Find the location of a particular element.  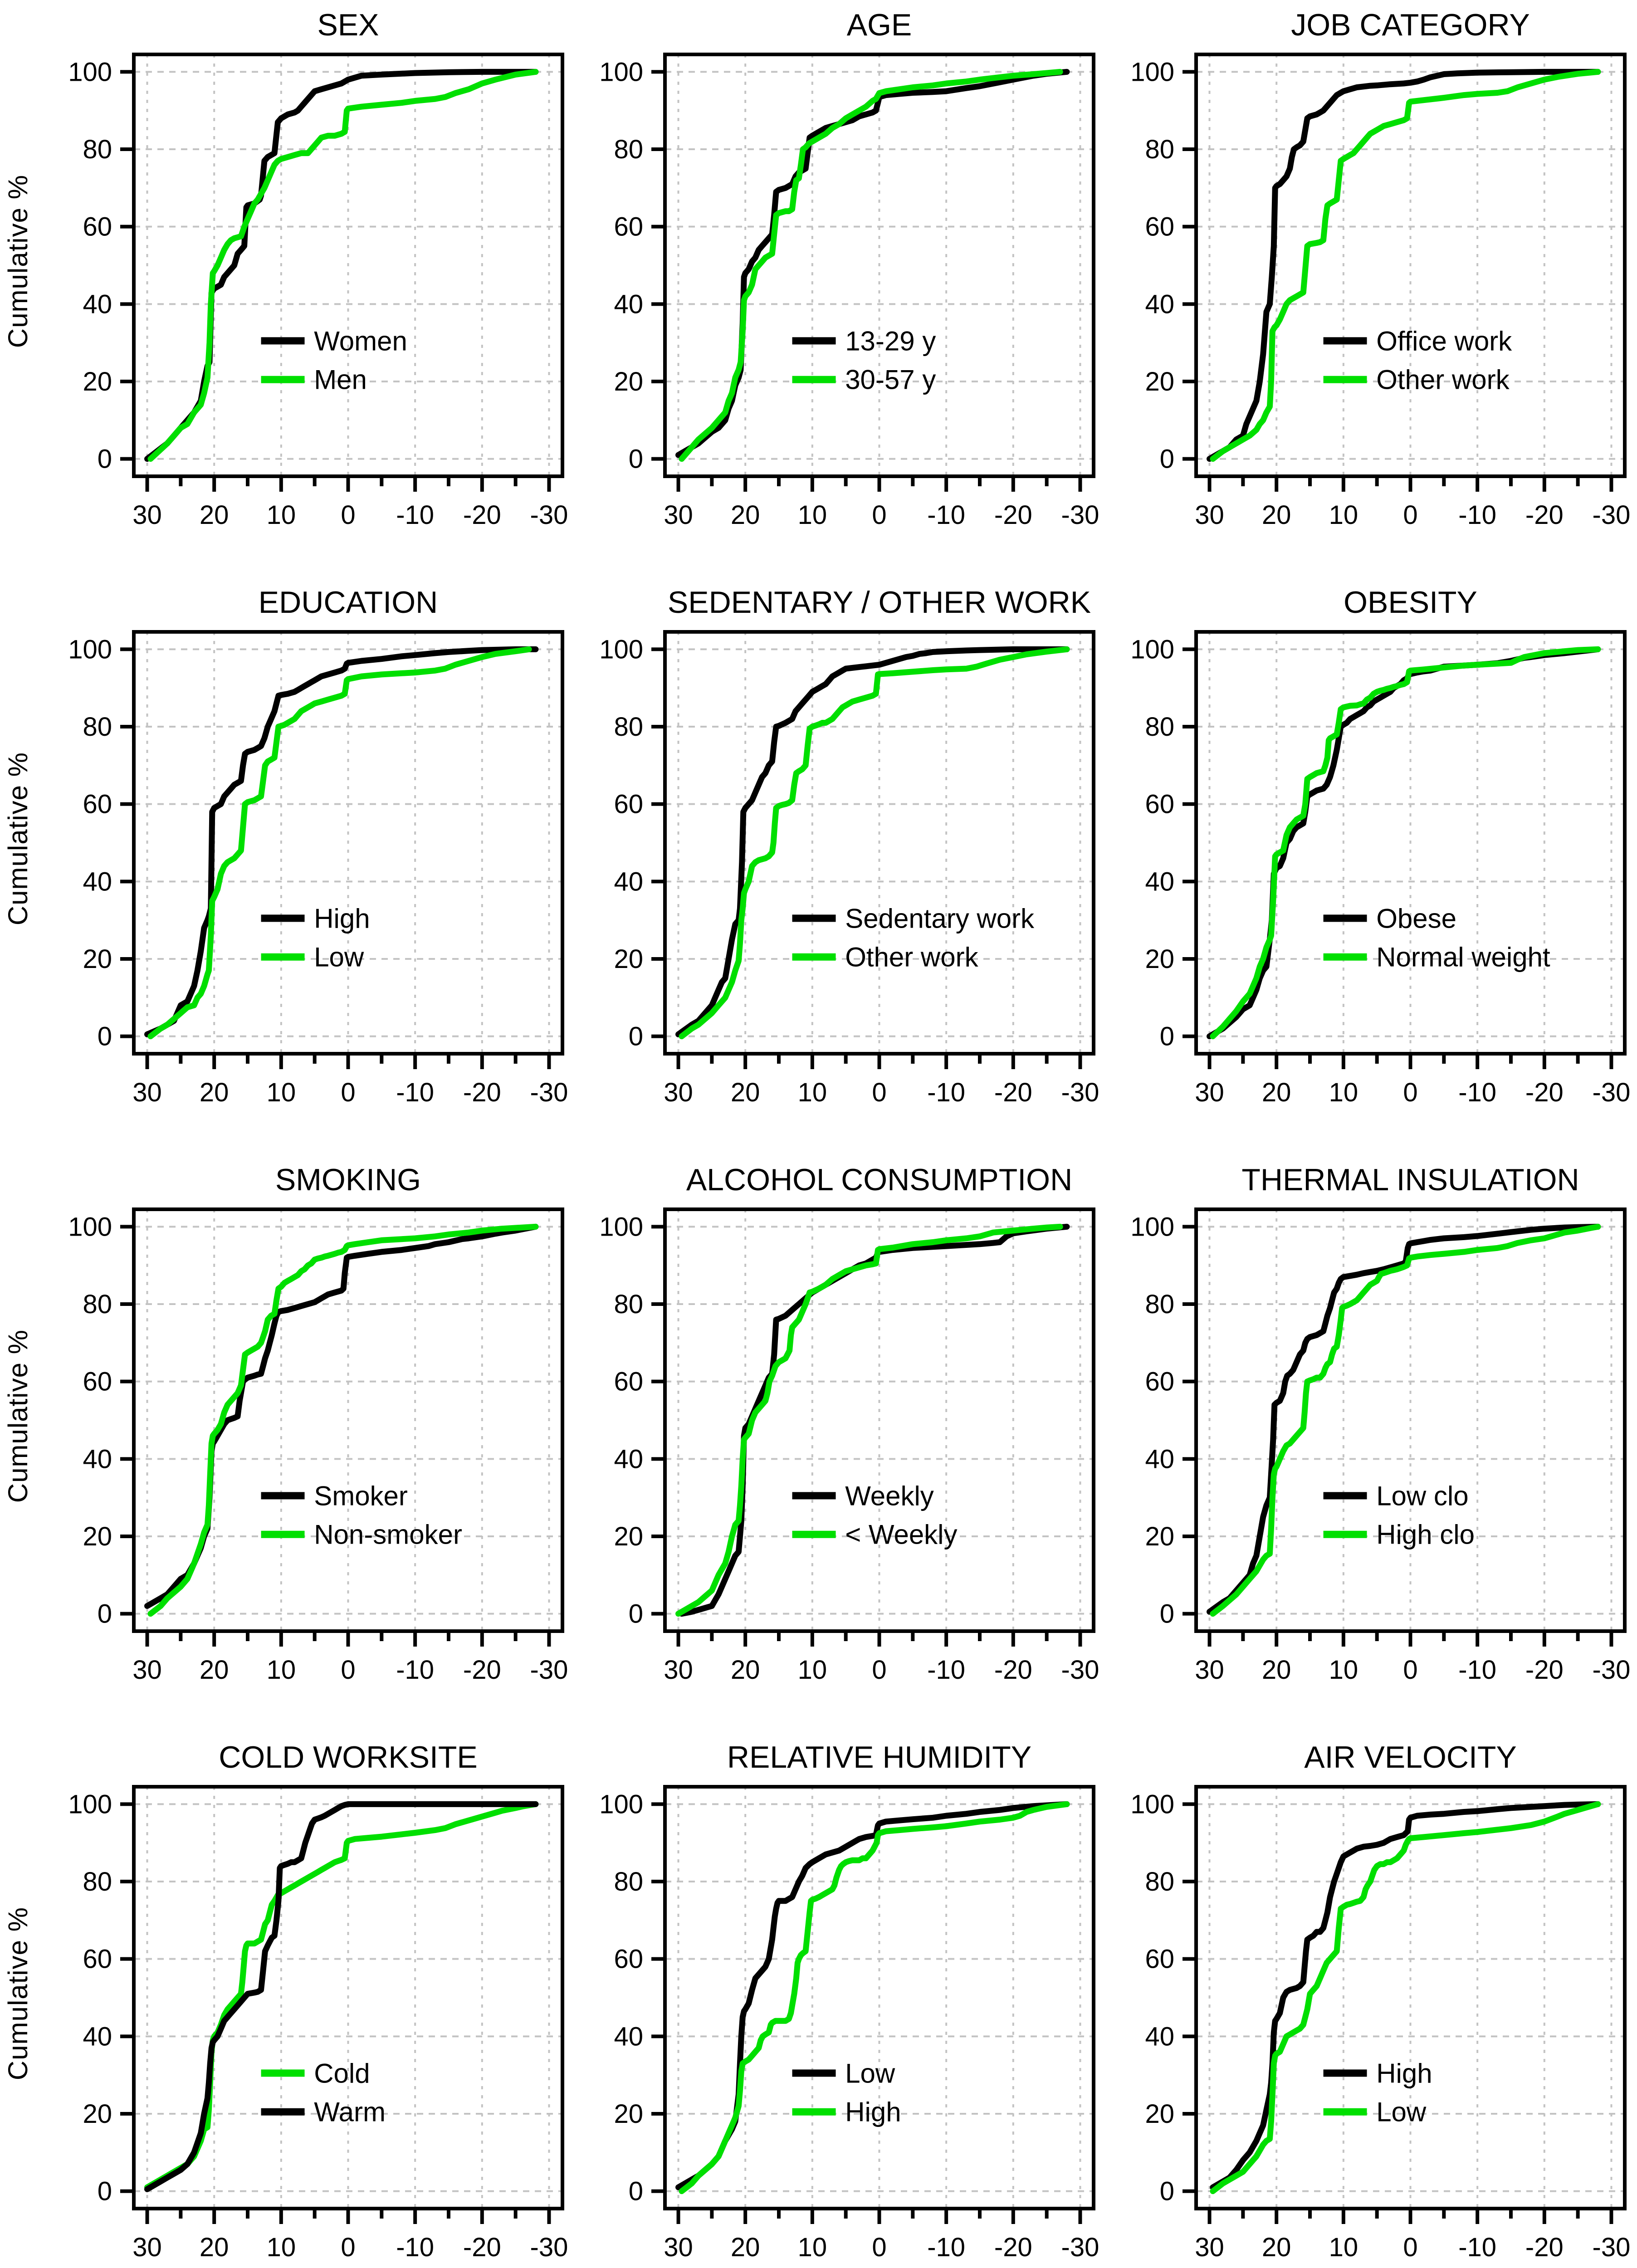

panel-sex: SEX 30 20 10 0 -10 -20 -30 0 20 40 60 80 100 Women Men is located at coordinates (308, 289).